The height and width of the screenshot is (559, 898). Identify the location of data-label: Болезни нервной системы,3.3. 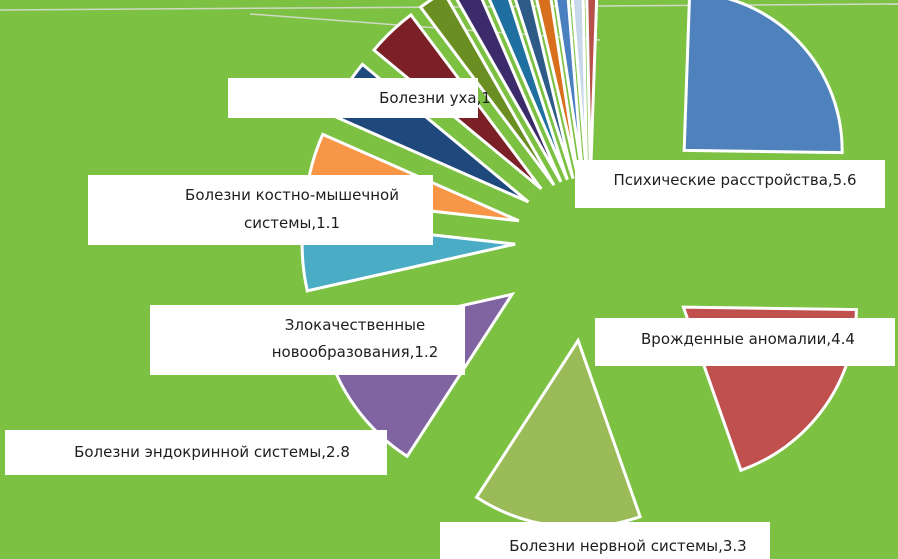
(627, 546).